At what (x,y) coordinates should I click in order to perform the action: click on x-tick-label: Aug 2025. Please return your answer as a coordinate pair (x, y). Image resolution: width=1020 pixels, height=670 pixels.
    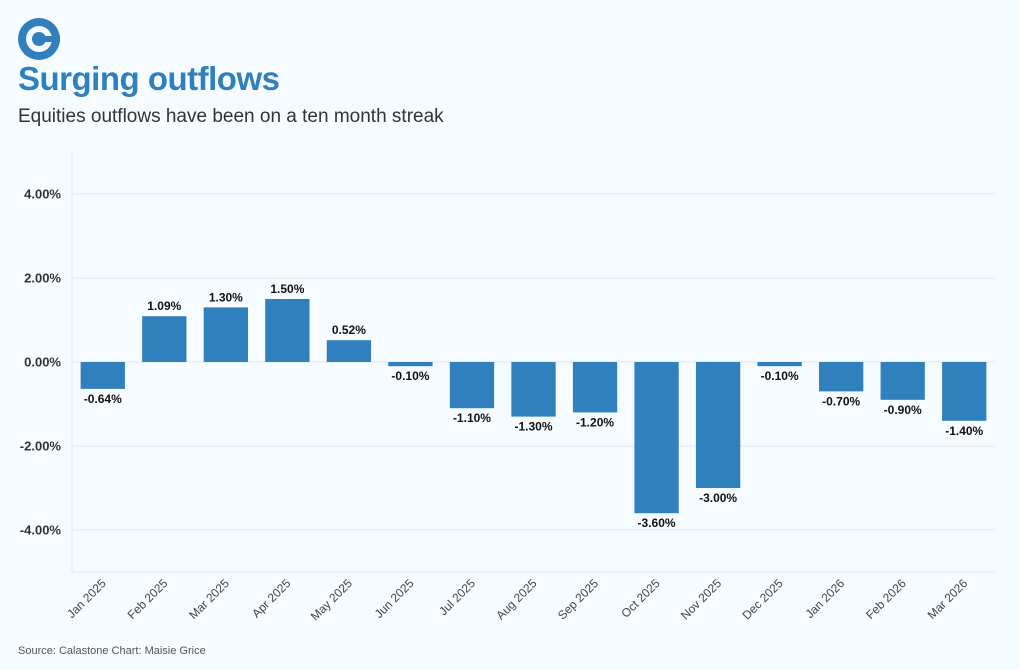
    Looking at the image, I should click on (516, 599).